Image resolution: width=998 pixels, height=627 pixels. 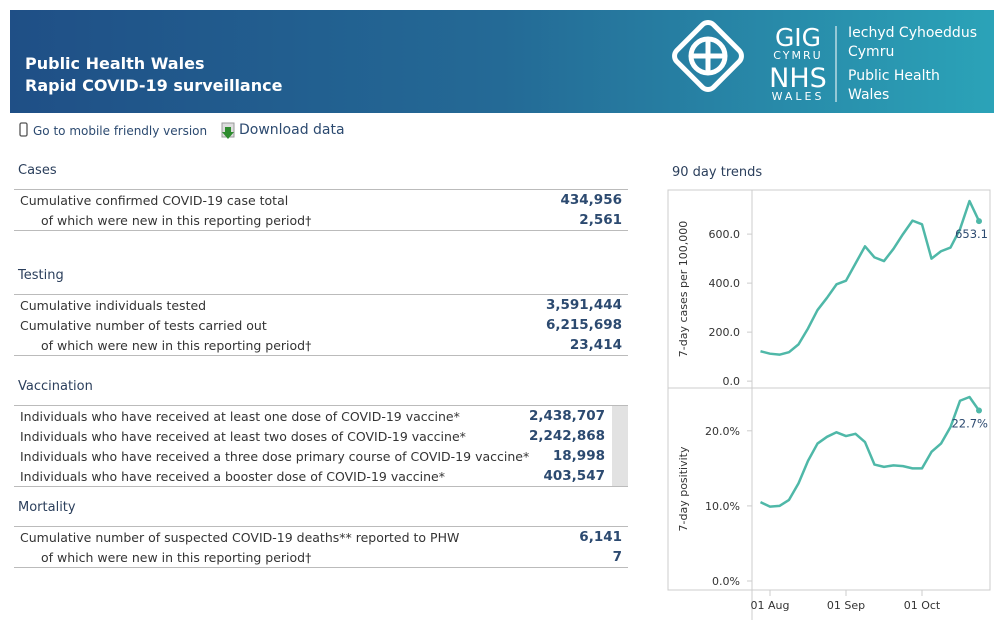 What do you see at coordinates (23, 129) in the screenshot?
I see `phone-icon` at bounding box center [23, 129].